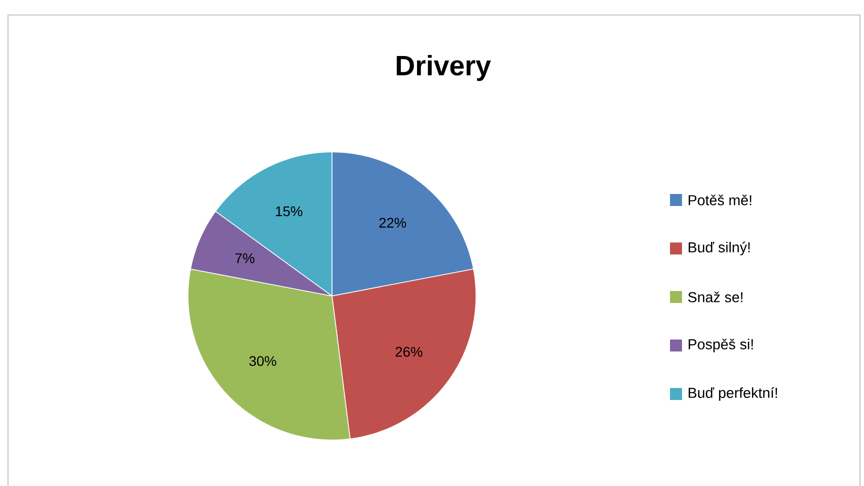 This screenshot has width=864, height=486. Describe the element at coordinates (392, 223) in the screenshot. I see `data-label: 22%` at that location.